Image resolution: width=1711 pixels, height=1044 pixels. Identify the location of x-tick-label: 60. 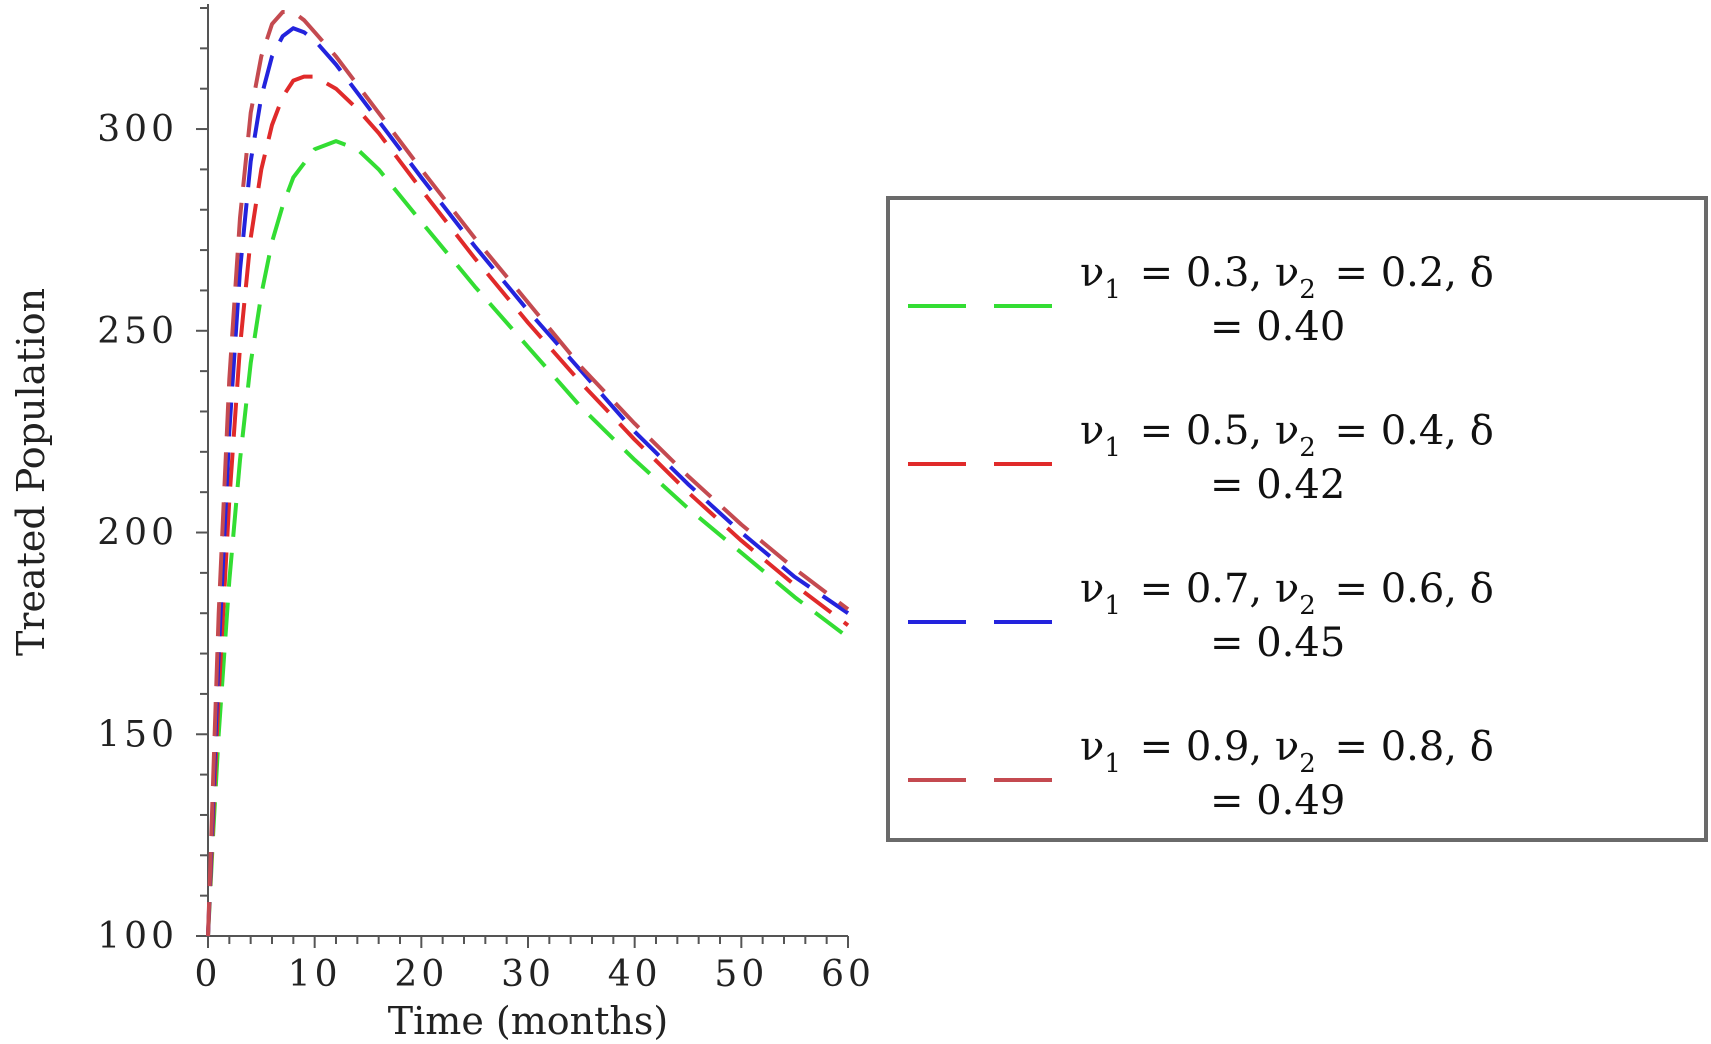
(848, 974).